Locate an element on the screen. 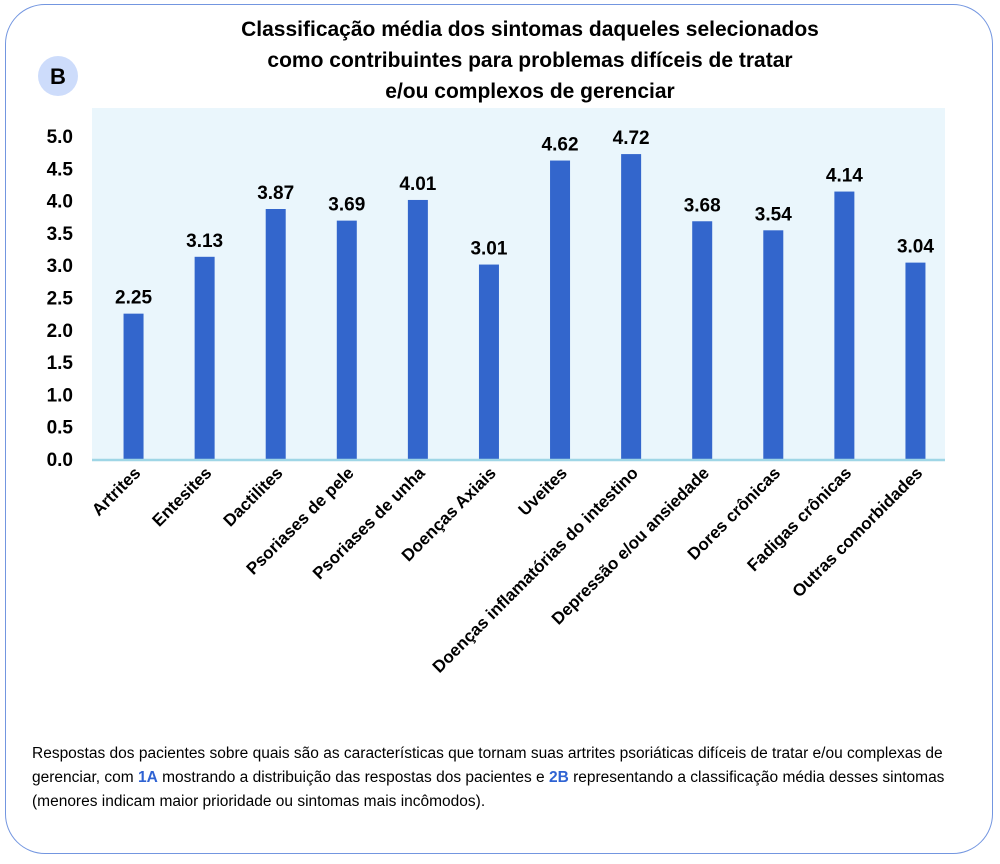 This screenshot has height=864, width=1000. title-line: e/ou complexos de gerenciar is located at coordinates (530, 91).